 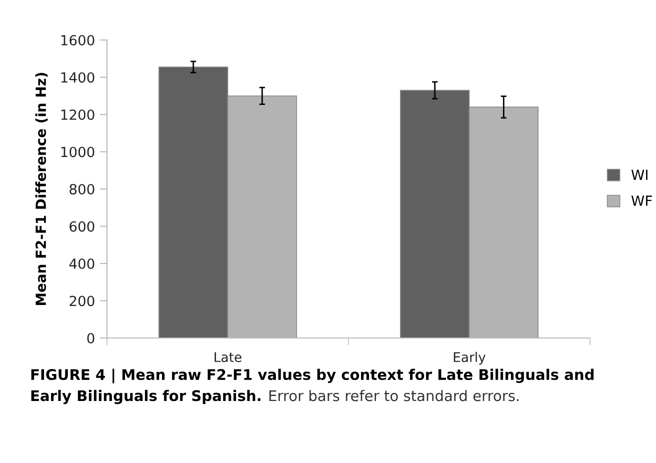 I want to click on y-tick-label: 800, so click(x=82, y=189).